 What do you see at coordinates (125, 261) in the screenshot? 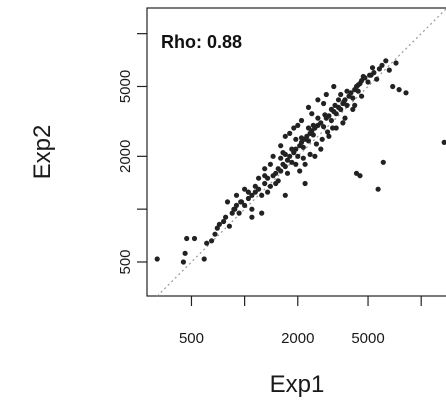
I see `y-tick-label: 500` at bounding box center [125, 261].